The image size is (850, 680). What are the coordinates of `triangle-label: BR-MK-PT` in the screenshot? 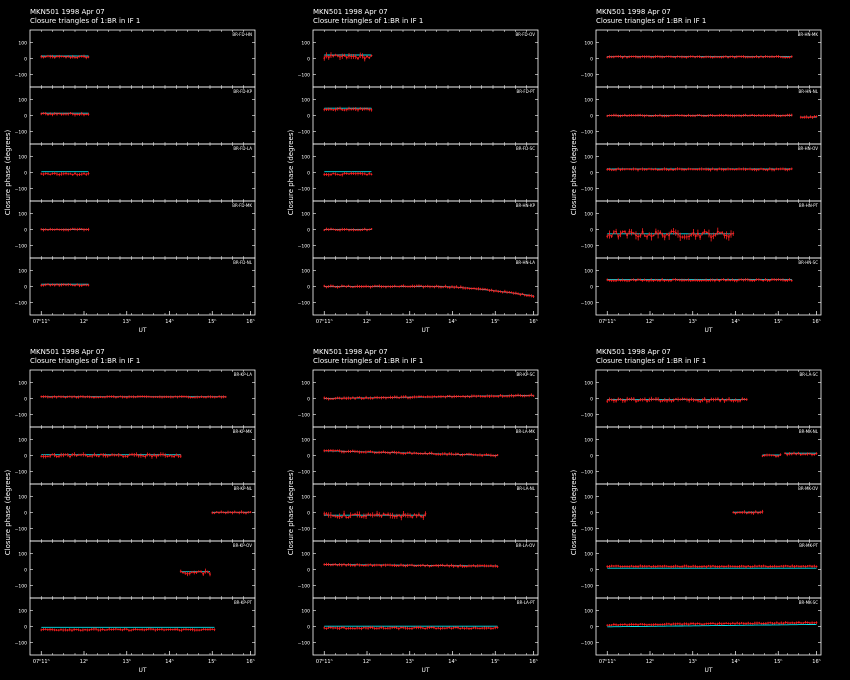 It's located at (808, 545).